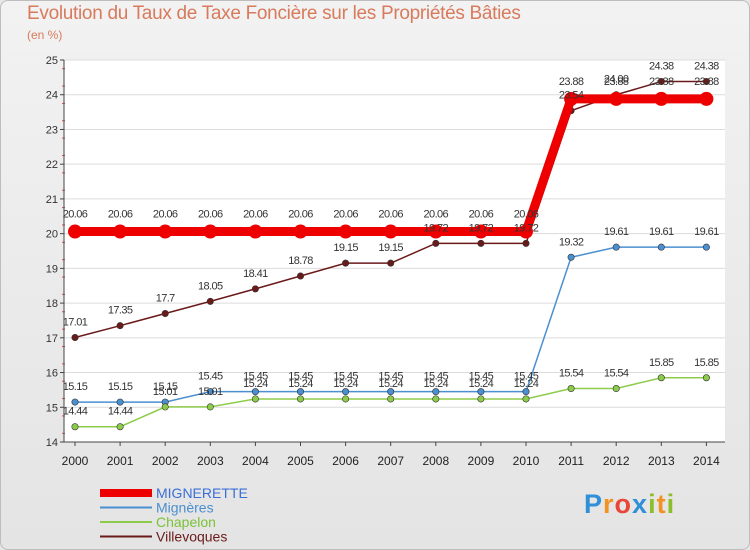 The image size is (750, 550). Describe the element at coordinates (661, 504) in the screenshot. I see `logo-letter: t` at that location.